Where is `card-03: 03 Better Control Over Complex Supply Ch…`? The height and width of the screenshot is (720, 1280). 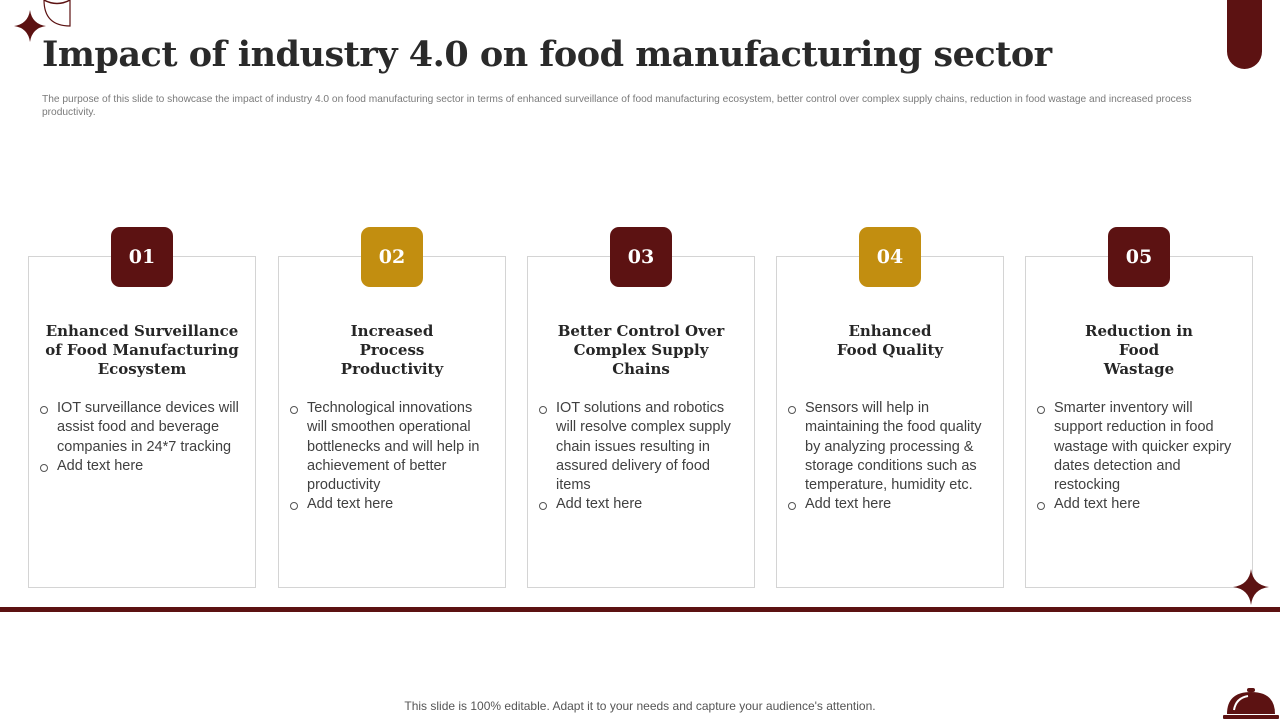 card-03: 03 Better Control Over Complex Supply Ch… is located at coordinates (641, 407).